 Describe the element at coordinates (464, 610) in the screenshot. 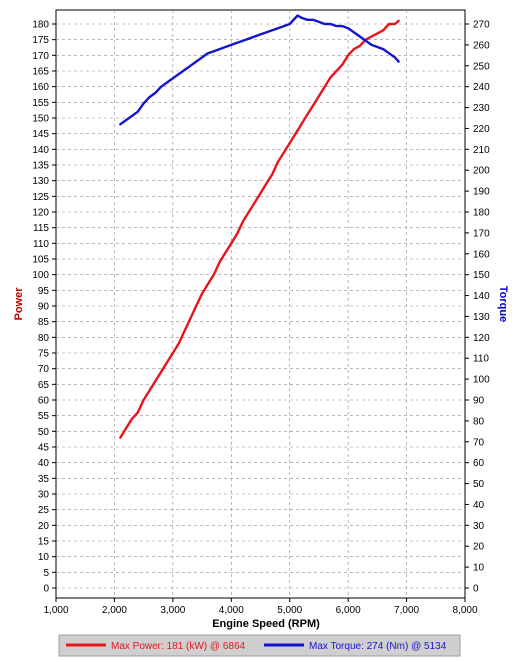

I see `x-tick-label: 8,000` at that location.